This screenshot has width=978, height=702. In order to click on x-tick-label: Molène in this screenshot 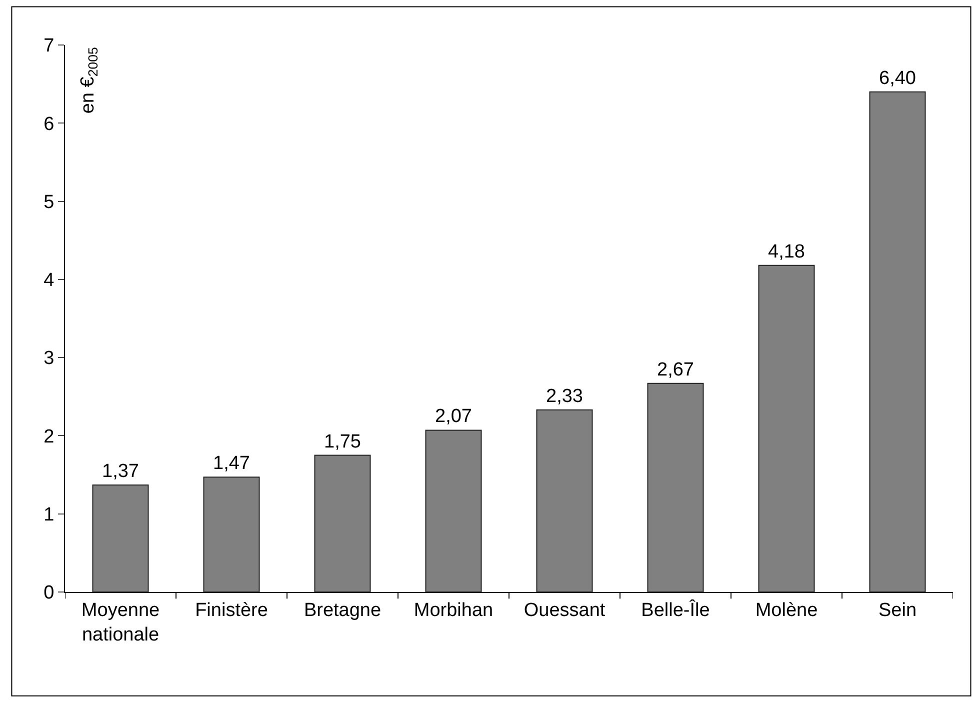, I will do `click(786, 610)`.